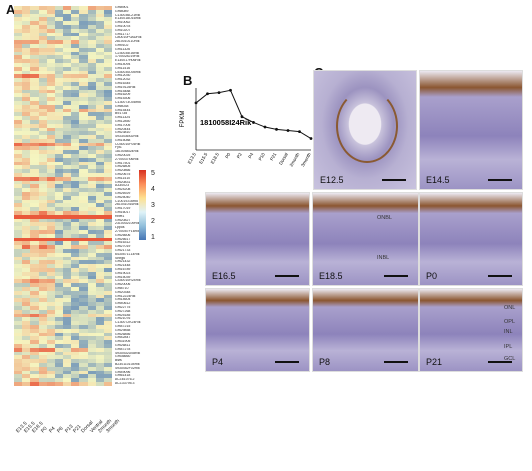 The width and height of the screenshot is (532, 471). What do you see at coordinates (123, 292) in the screenshot?
I see `heatmap-row-label: Gm20348` at bounding box center [123, 292].